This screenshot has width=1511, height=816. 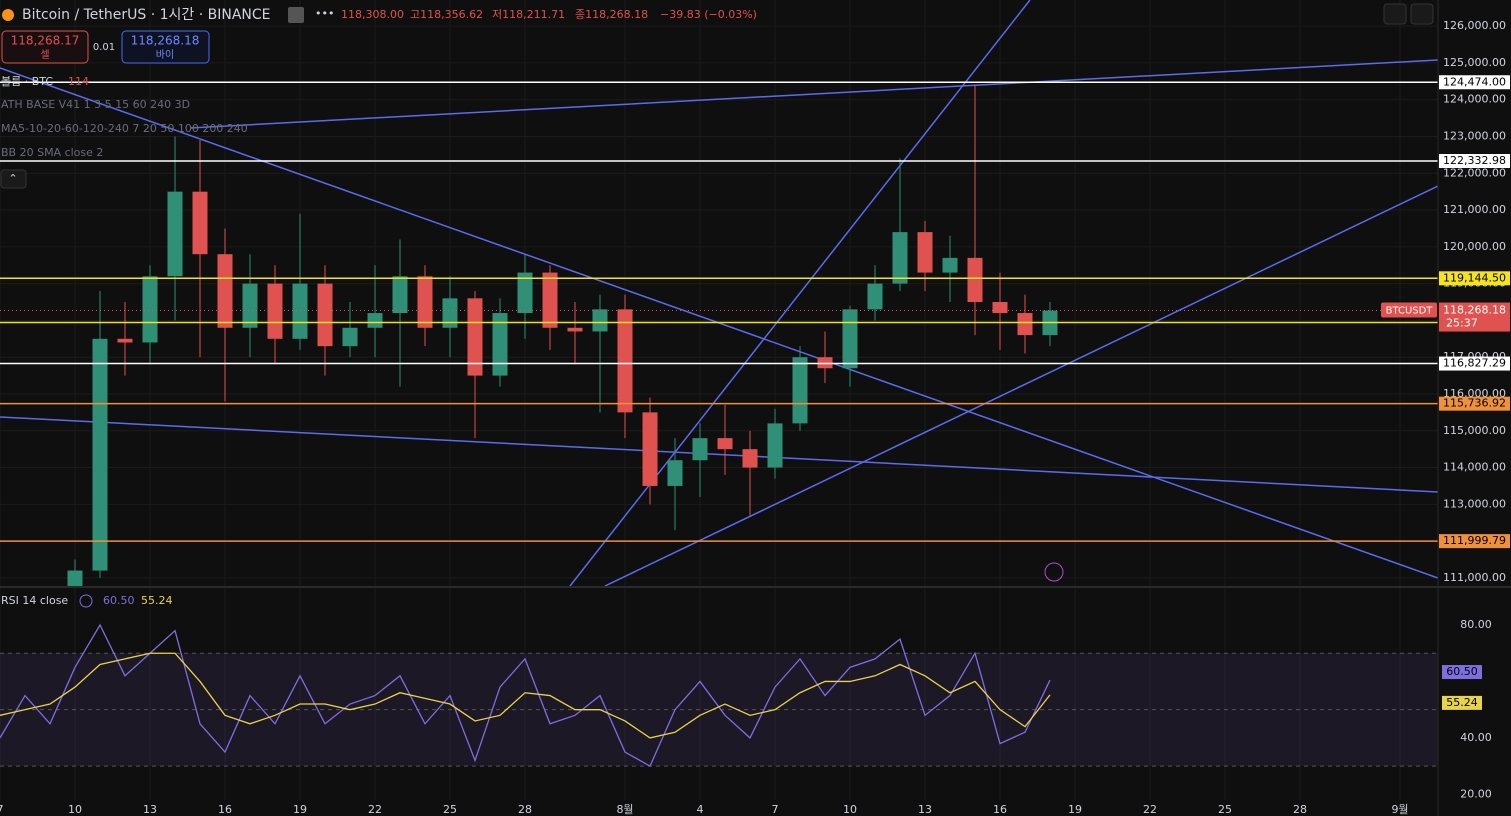 I want to click on x-tick-label: 8월, so click(x=624, y=809).